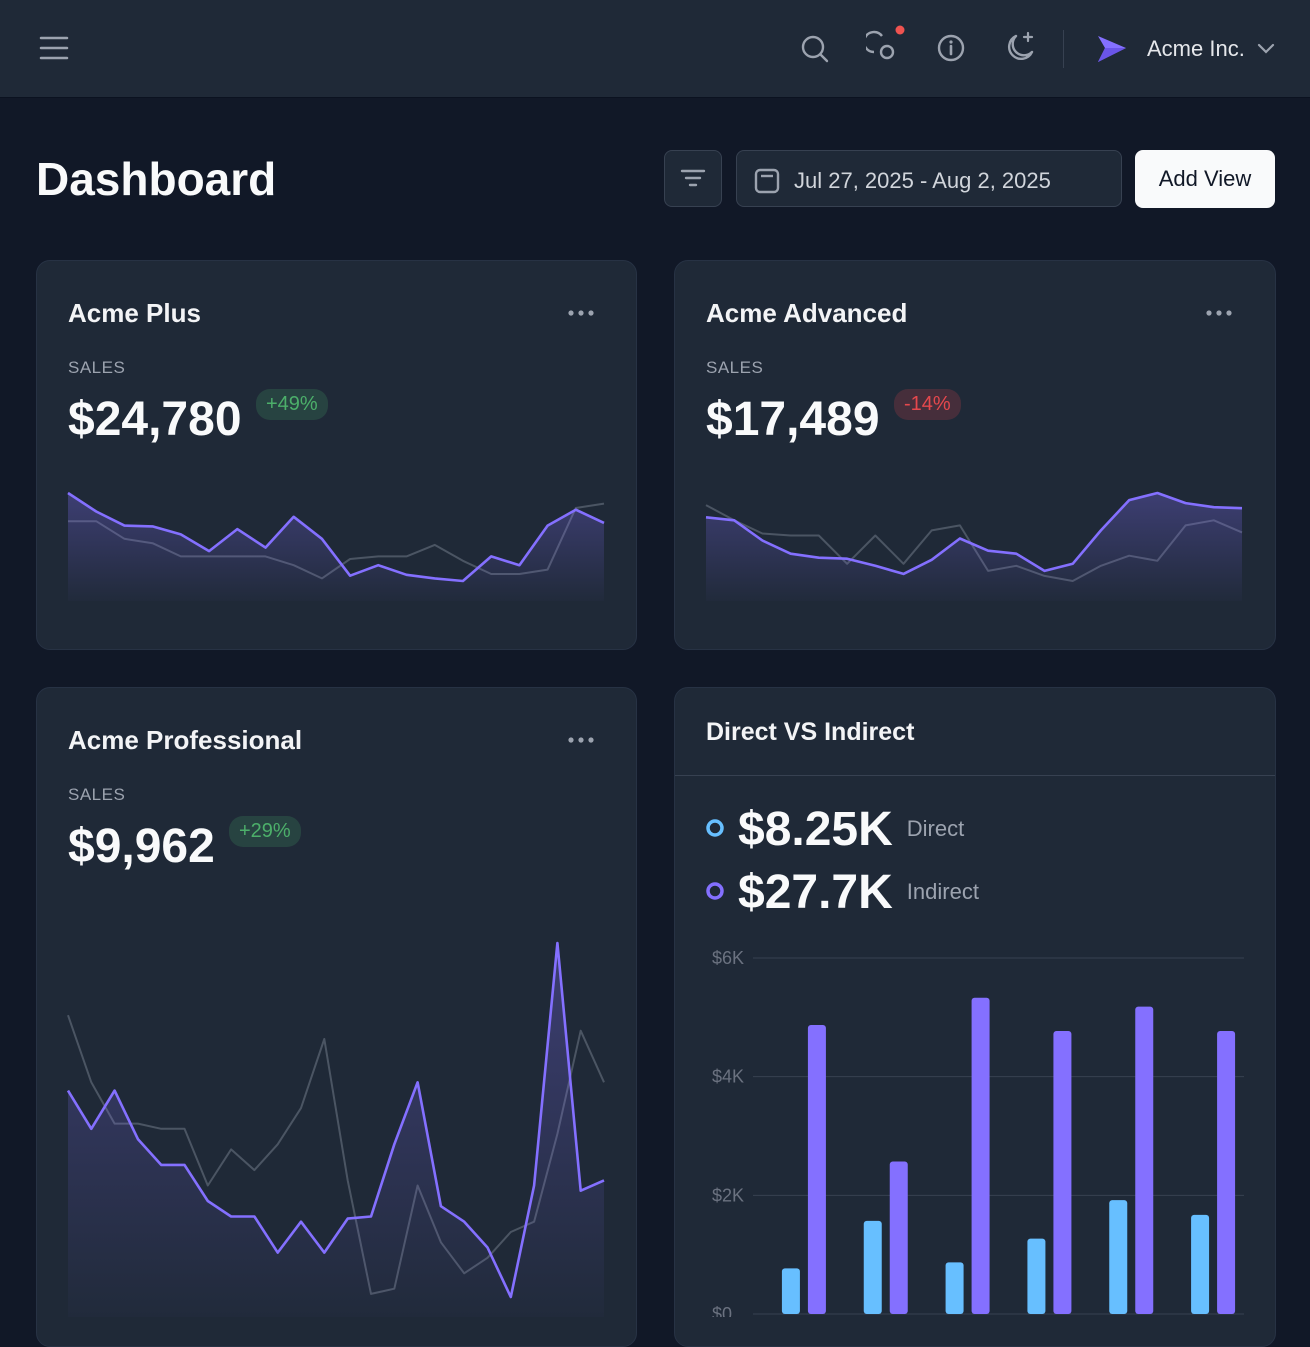  What do you see at coordinates (728, 1077) in the screenshot?
I see `y-tick-label: $4K` at bounding box center [728, 1077].